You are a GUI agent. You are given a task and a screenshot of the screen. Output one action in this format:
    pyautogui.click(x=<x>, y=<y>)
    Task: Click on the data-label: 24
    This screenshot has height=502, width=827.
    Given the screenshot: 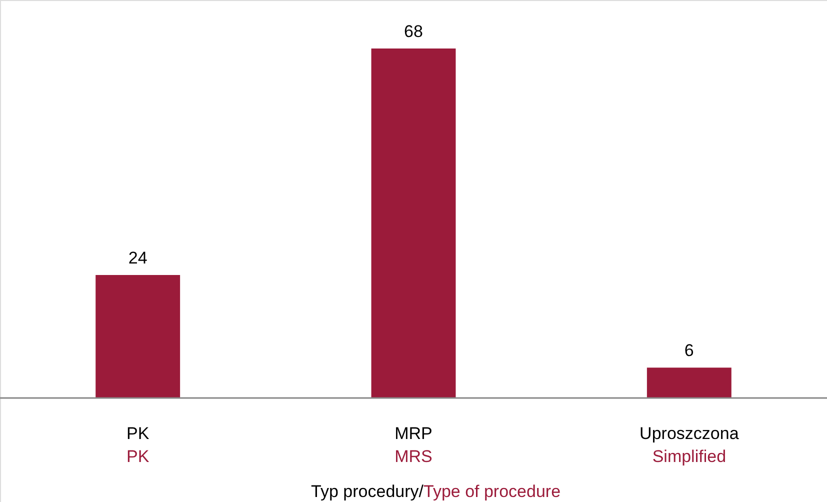 What is the action you would take?
    pyautogui.click(x=138, y=258)
    